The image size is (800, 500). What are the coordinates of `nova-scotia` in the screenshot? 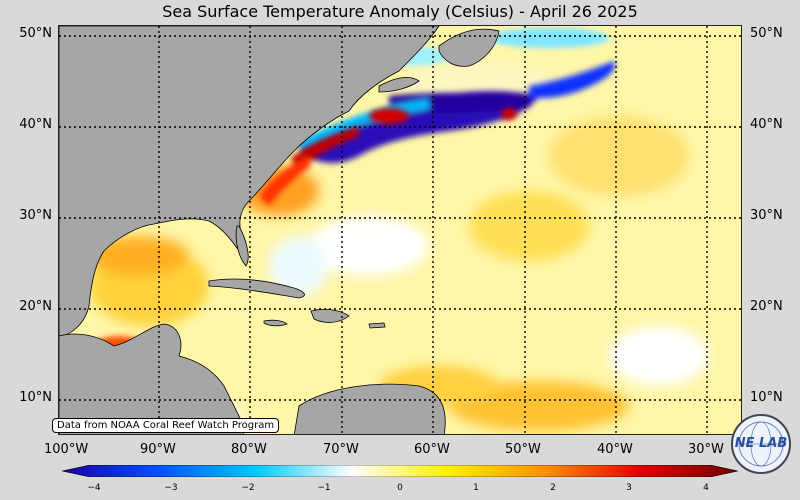 It's located at (399, 84).